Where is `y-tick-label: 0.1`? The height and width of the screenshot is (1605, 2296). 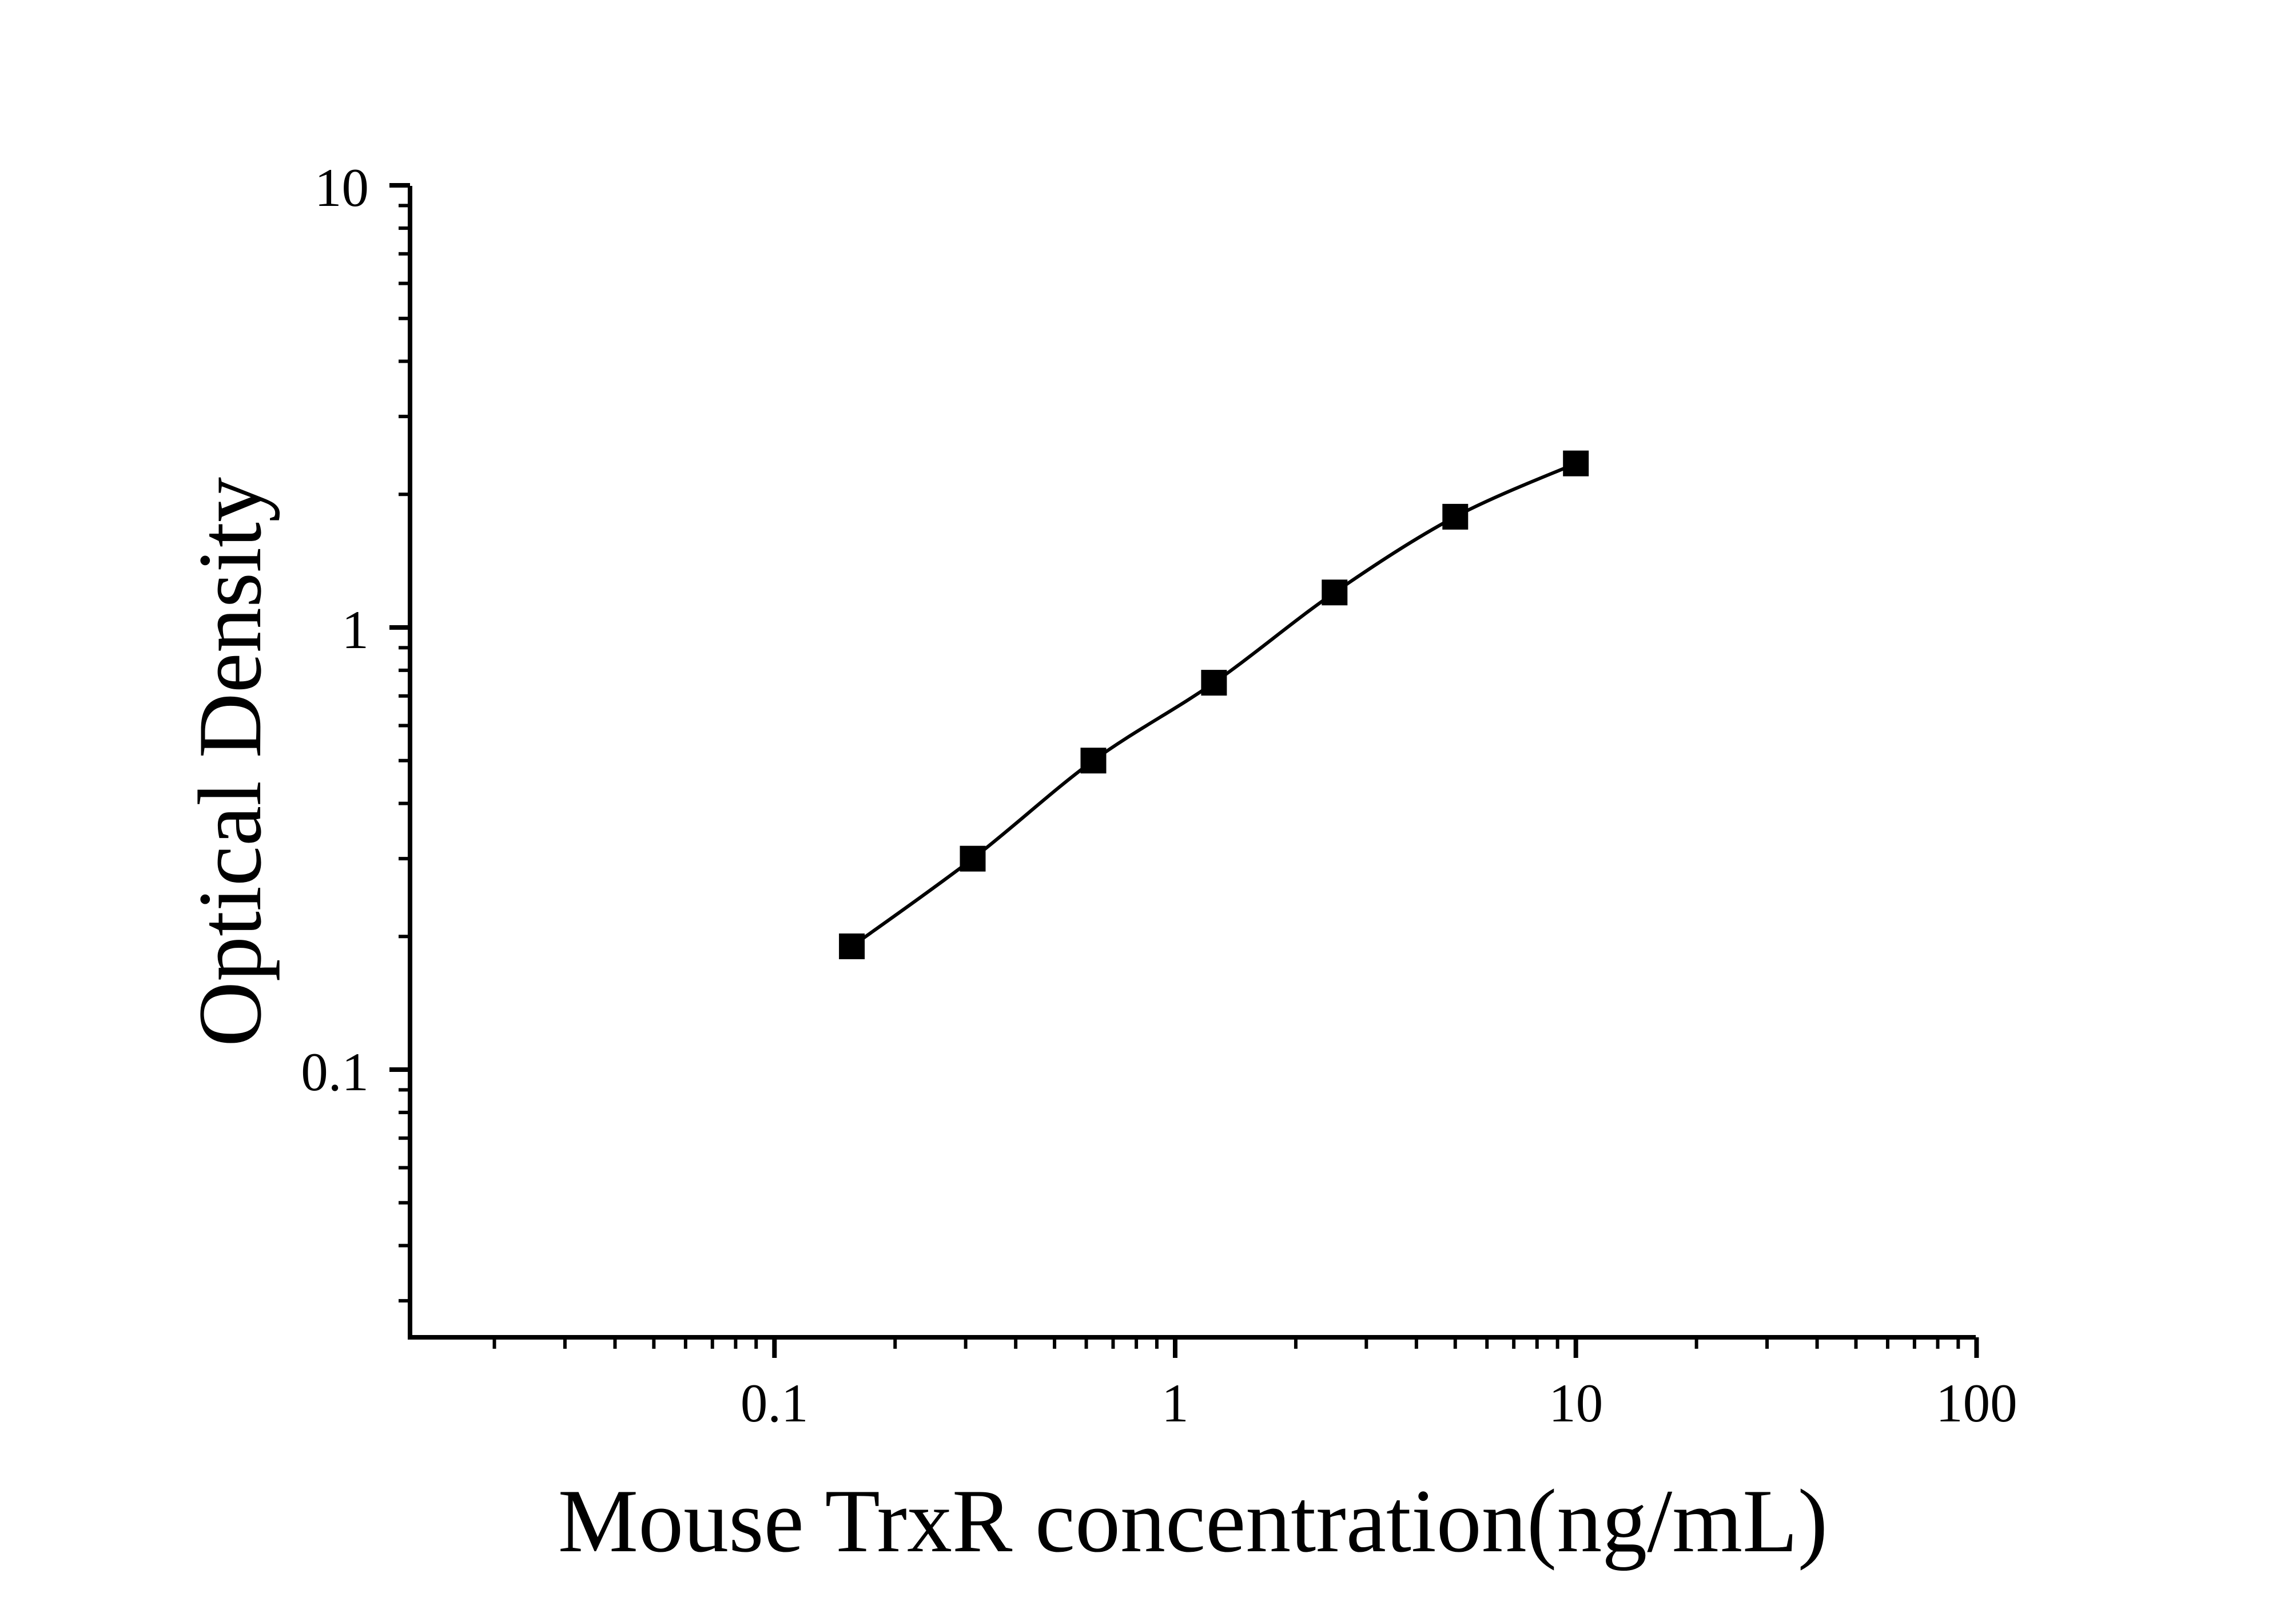 y-tick-label: 0.1 is located at coordinates (335, 1072).